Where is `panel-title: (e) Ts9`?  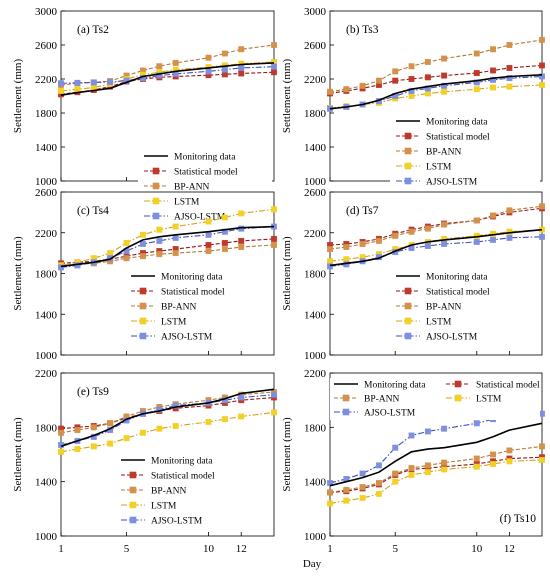 panel-title: (e) Ts9 is located at coordinates (93, 392).